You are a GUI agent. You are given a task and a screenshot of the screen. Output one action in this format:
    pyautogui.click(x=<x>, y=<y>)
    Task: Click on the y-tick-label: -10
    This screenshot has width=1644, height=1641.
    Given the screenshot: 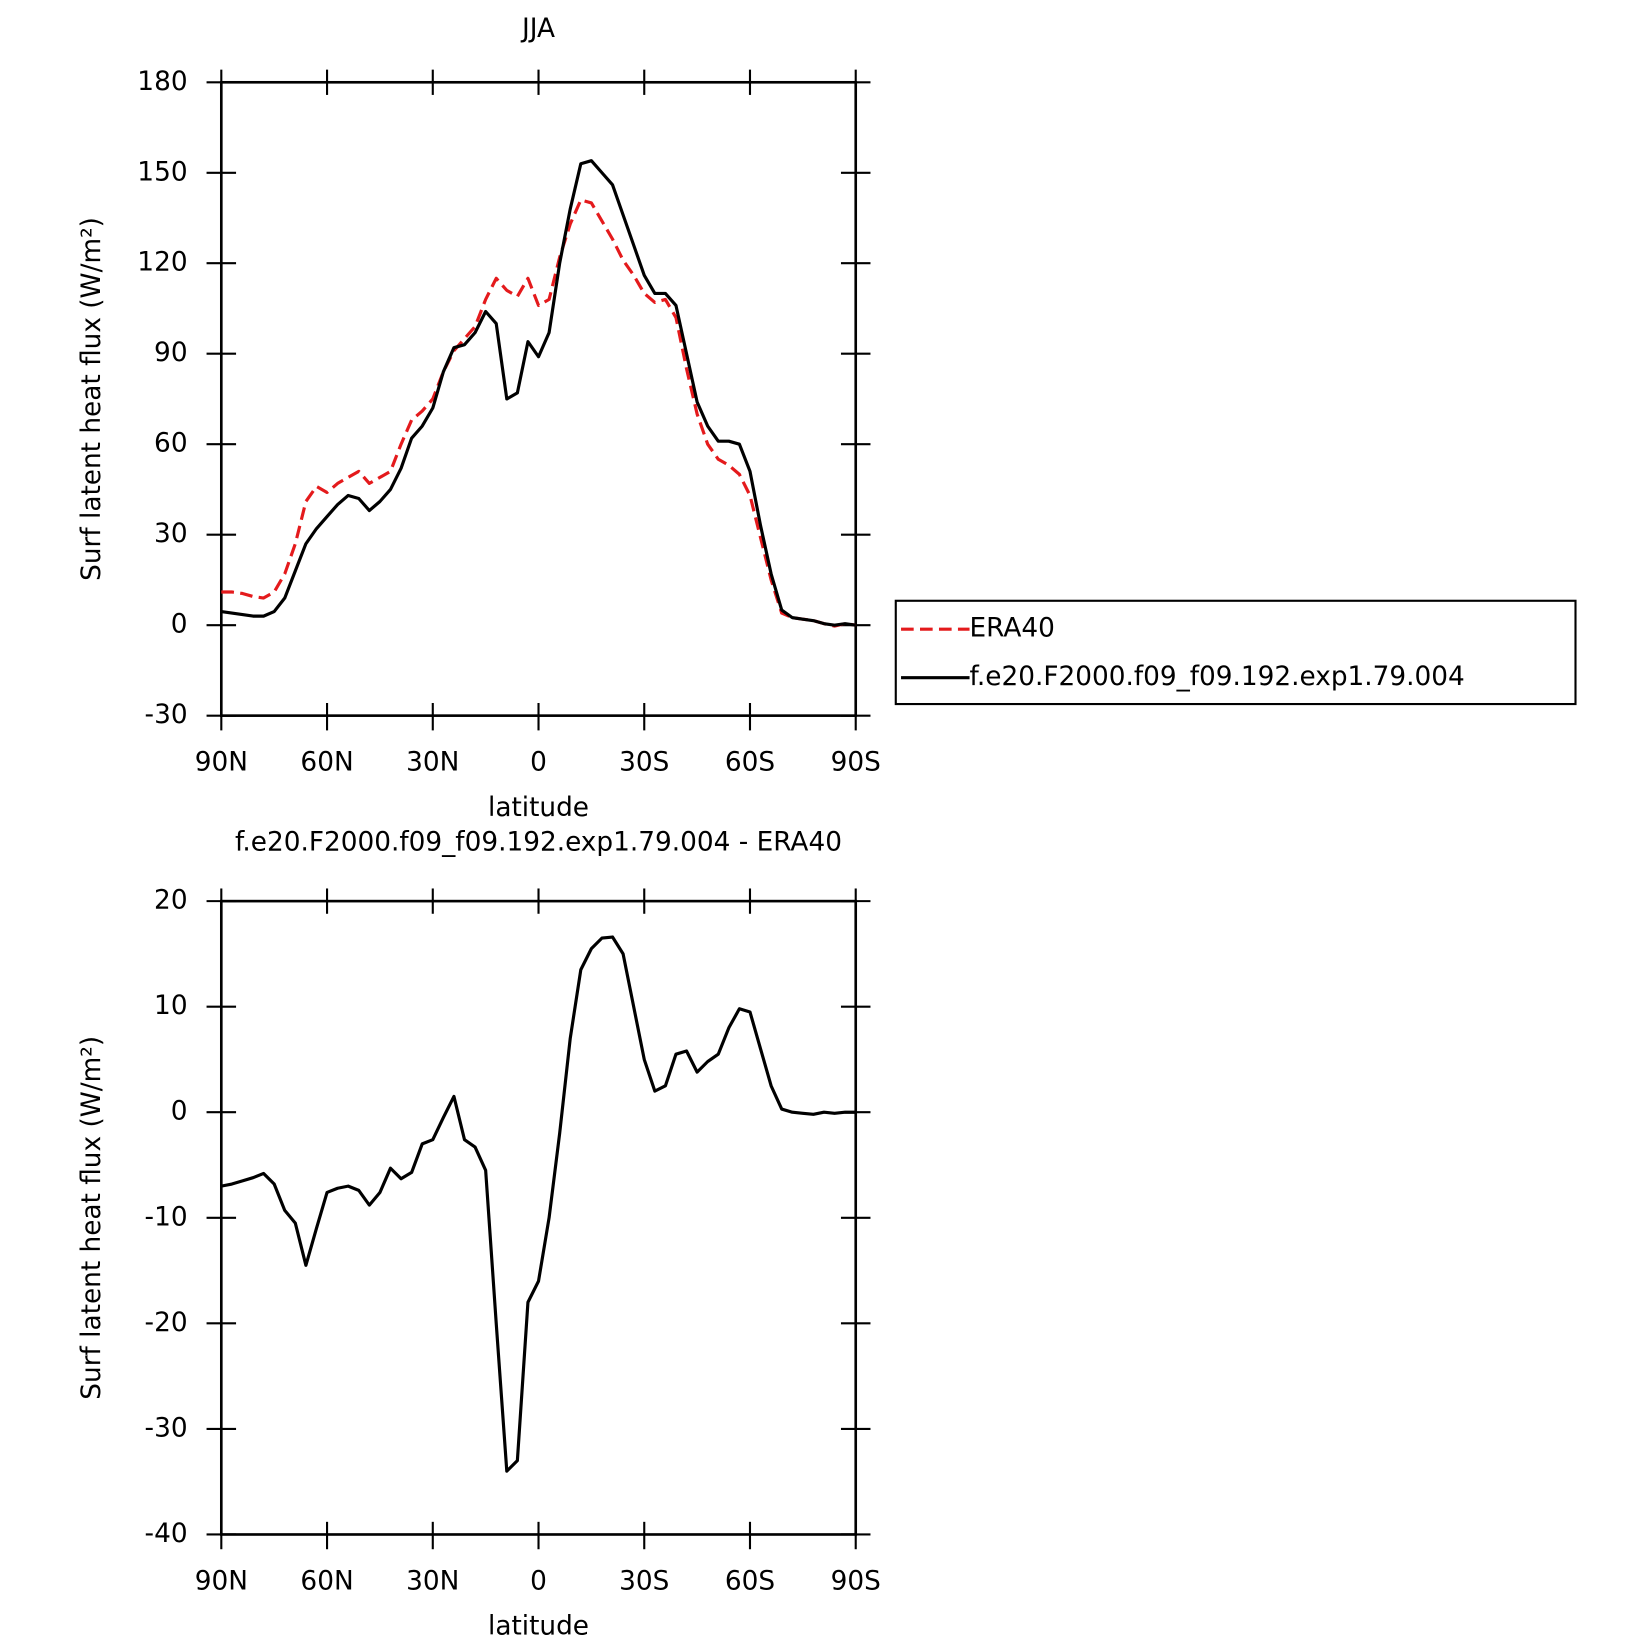 What is the action you would take?
    pyautogui.click(x=166, y=1217)
    